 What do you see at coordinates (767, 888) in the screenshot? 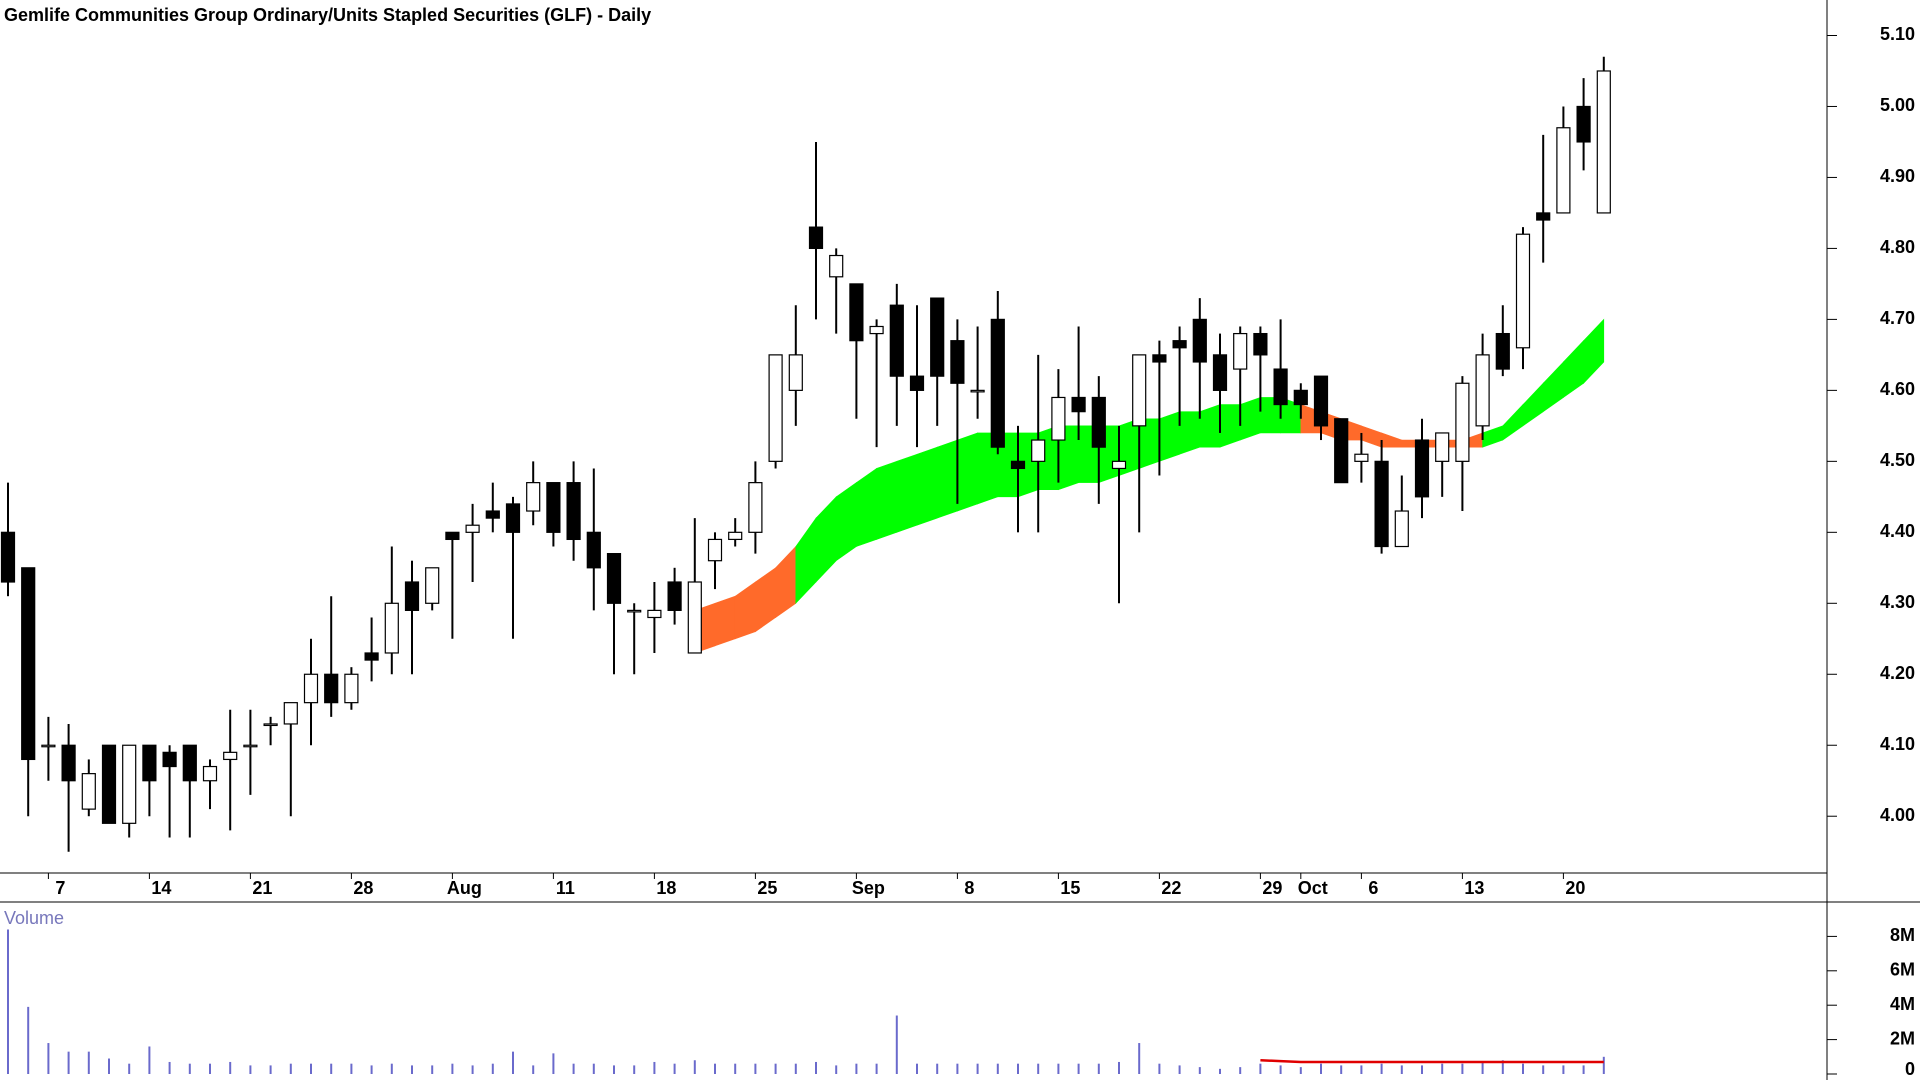
I see `x-tick-label: 25` at bounding box center [767, 888].